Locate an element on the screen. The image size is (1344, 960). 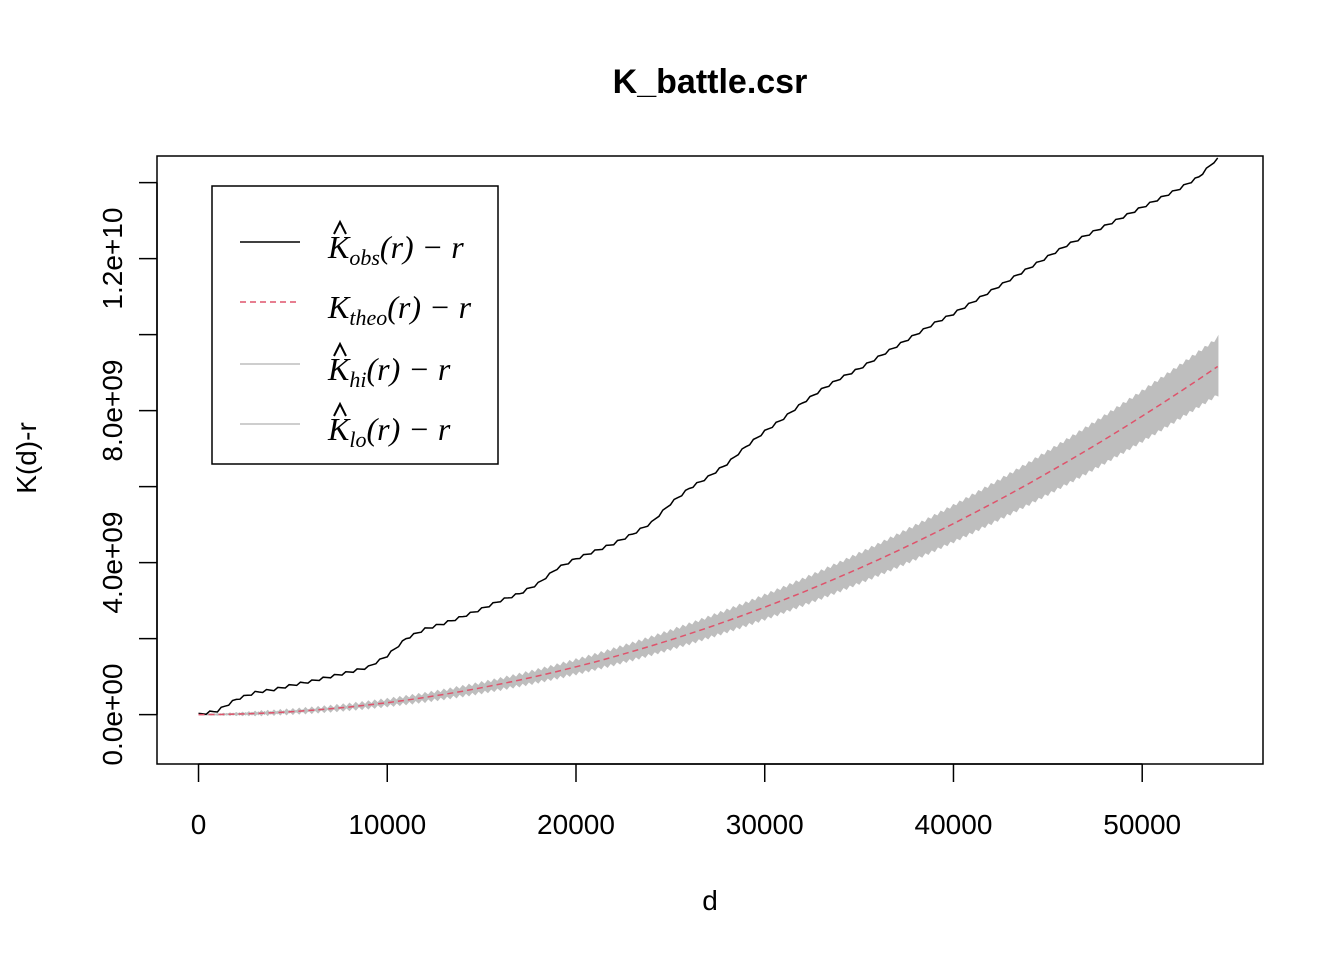
legend-label-lo: Klo(r) − r is located at coordinates (389, 431).